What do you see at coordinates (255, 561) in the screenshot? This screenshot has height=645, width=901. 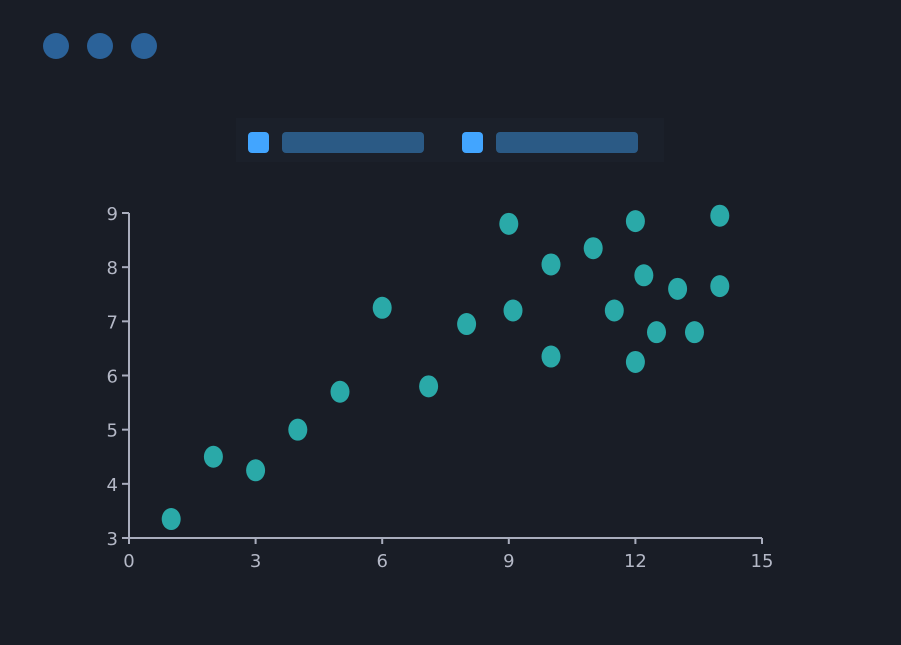 I see `x-tick-label: 3` at bounding box center [255, 561].